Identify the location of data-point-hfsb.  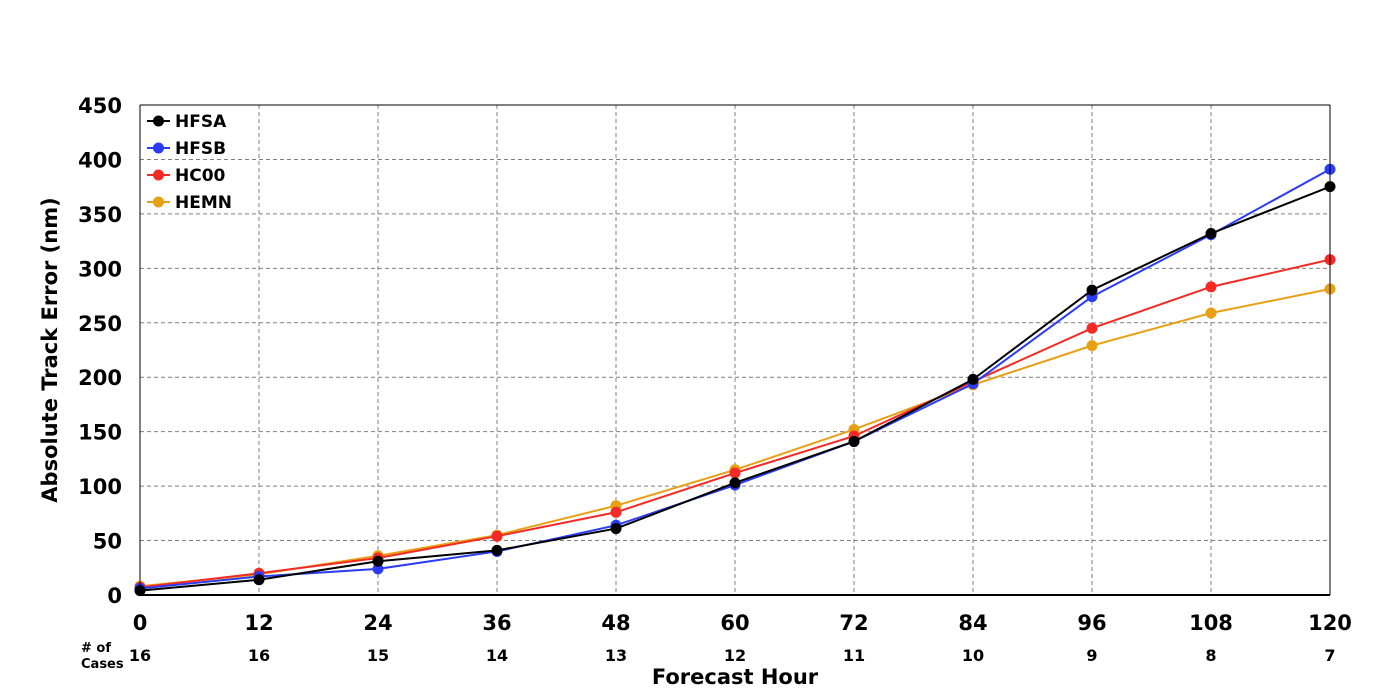
(378, 569).